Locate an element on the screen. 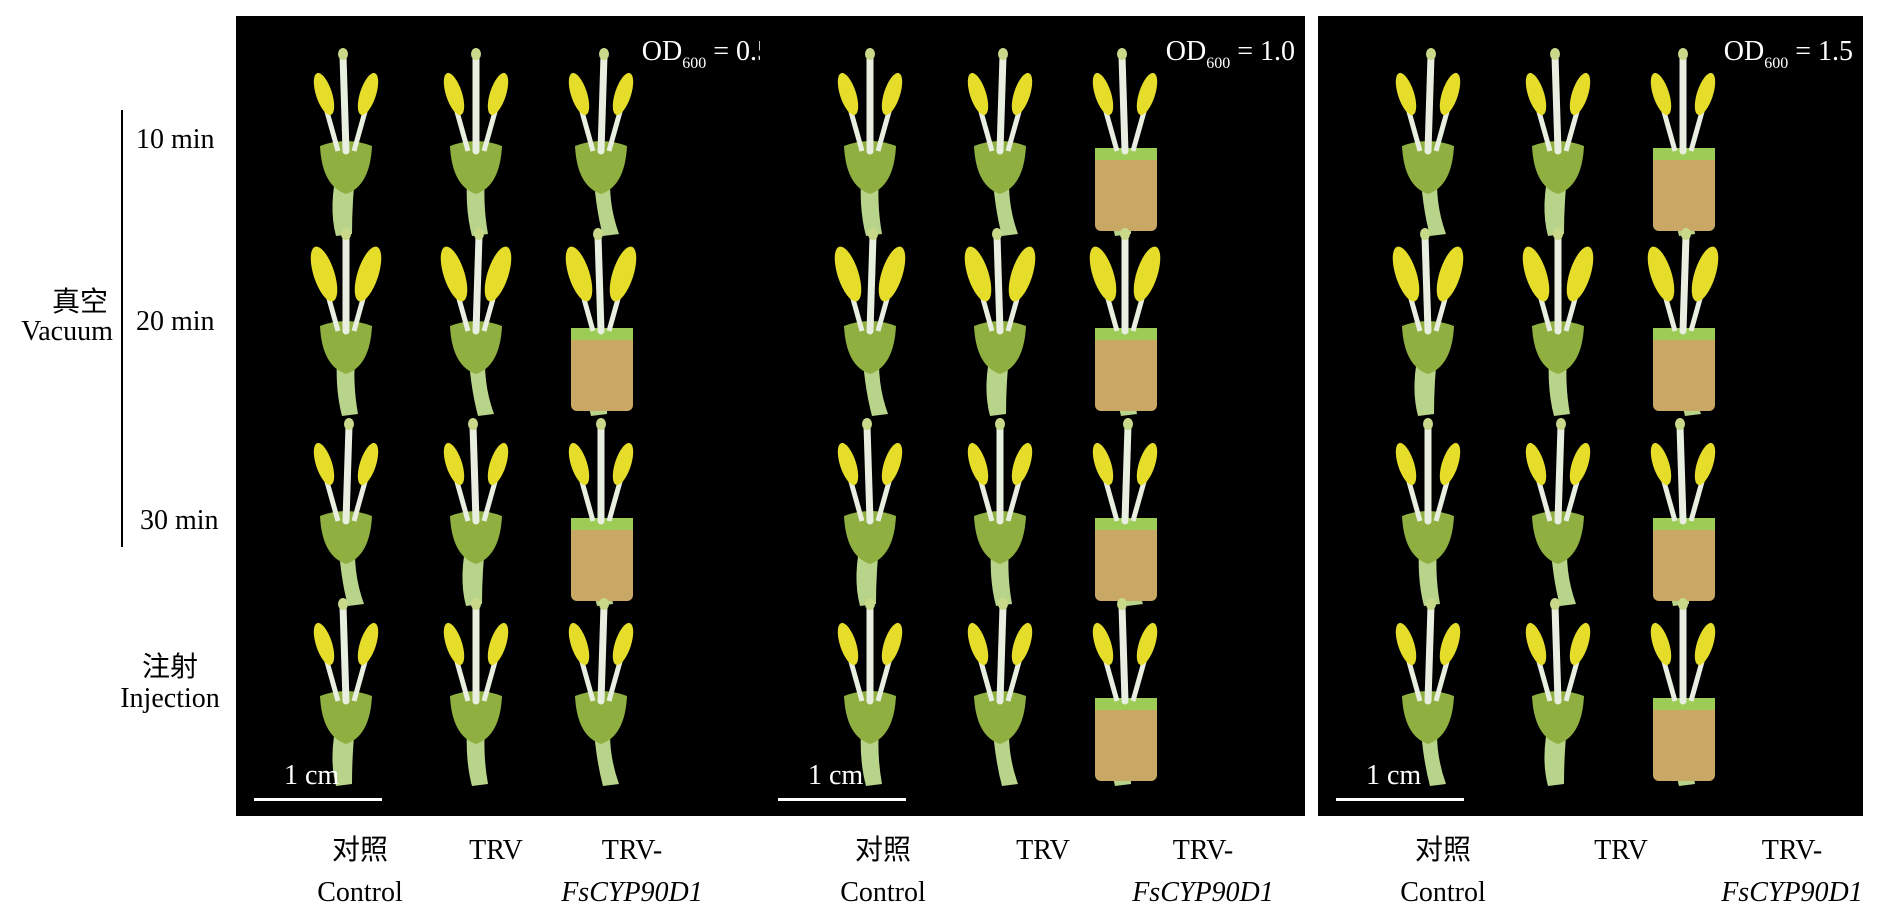 This screenshot has width=1890, height=921. row-label-10min: 10 min is located at coordinates (175, 139).